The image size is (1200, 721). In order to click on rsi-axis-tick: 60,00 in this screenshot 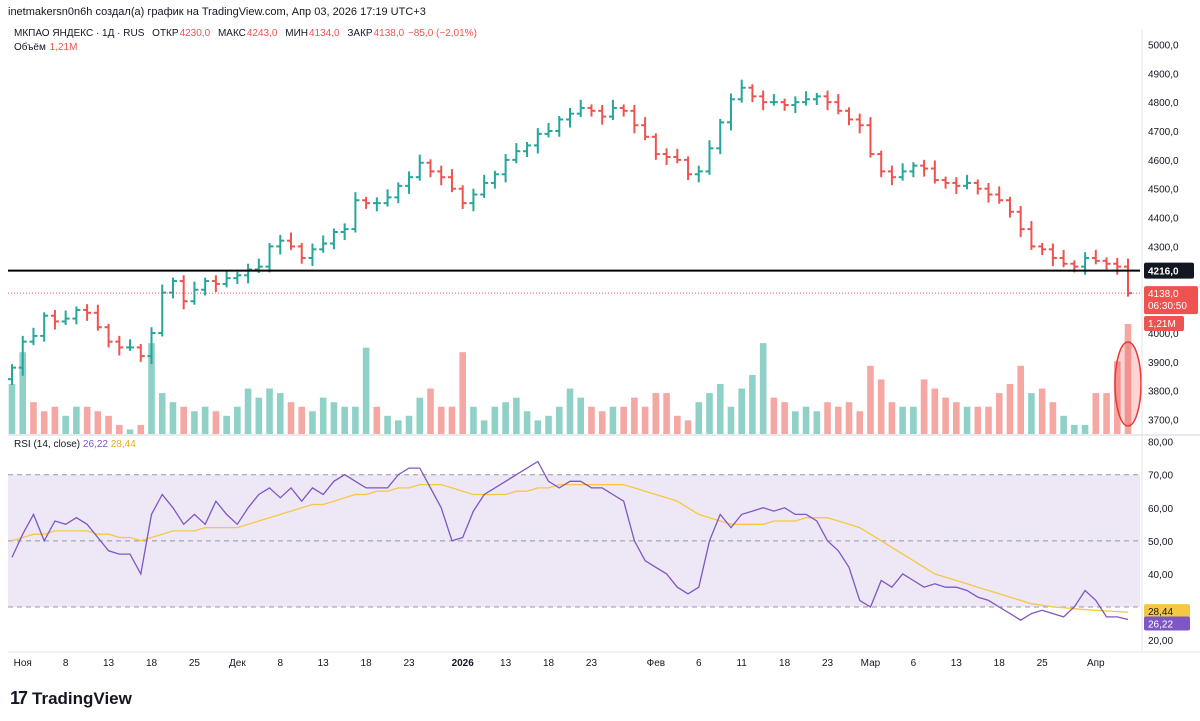, I will do `click(1160, 509)`.